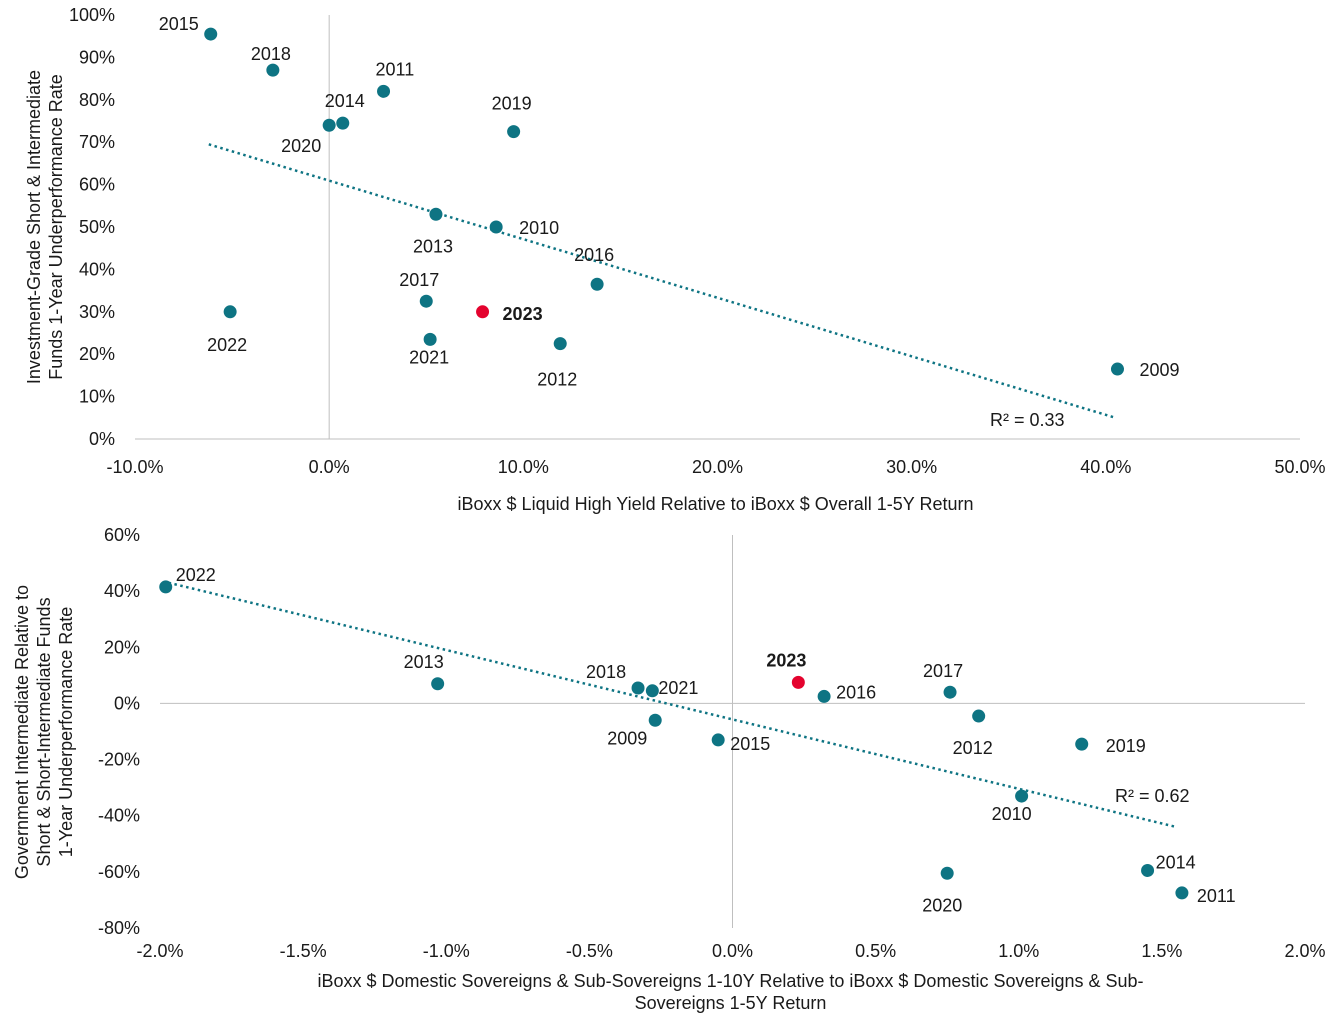  Describe the element at coordinates (1152, 796) in the screenshot. I see `r-squared-label: R² = 0.62` at that location.